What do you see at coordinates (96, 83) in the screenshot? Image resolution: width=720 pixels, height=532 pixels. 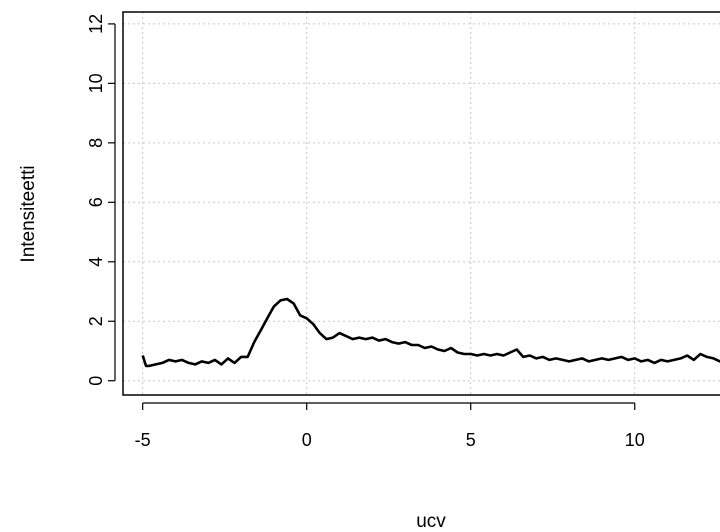 I see `y-tick-label: 10` at bounding box center [96, 83].